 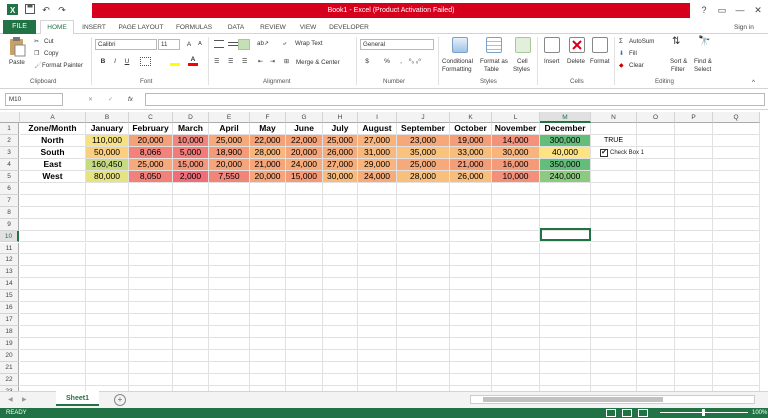 What do you see at coordinates (127, 61) in the screenshot?
I see `underline-button: U` at bounding box center [127, 61].